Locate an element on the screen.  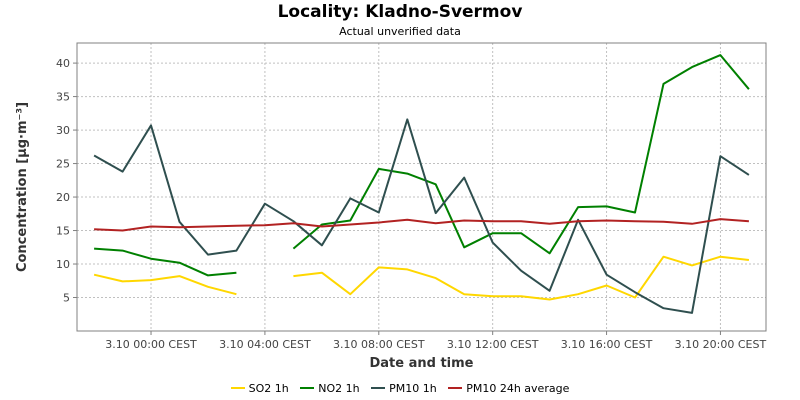
x-tick-label: 3.10 12:00 CEST is located at coordinates (493, 344).